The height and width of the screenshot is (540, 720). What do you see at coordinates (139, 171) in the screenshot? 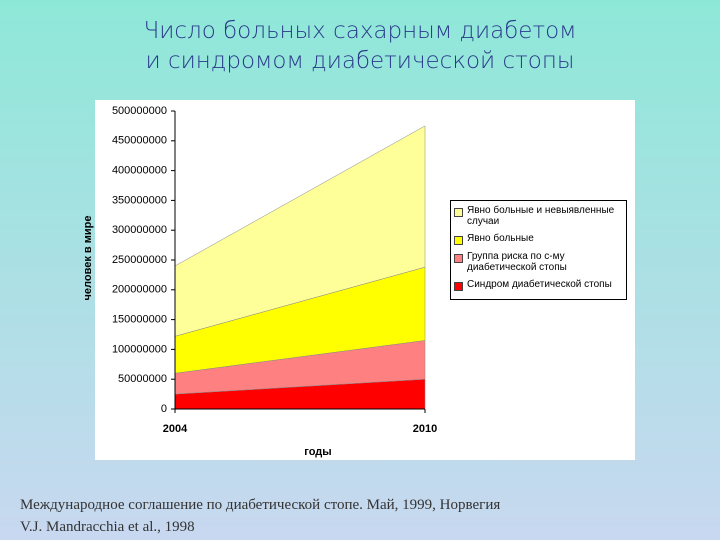
I see `y-tick-label: 400000000` at bounding box center [139, 171].